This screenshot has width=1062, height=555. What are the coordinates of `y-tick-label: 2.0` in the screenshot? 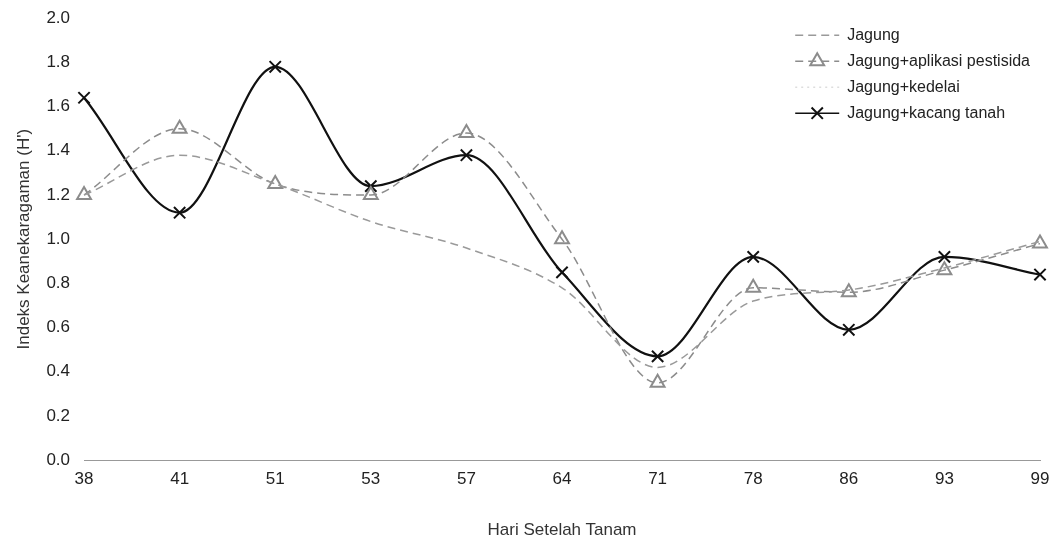 It's located at (58, 17).